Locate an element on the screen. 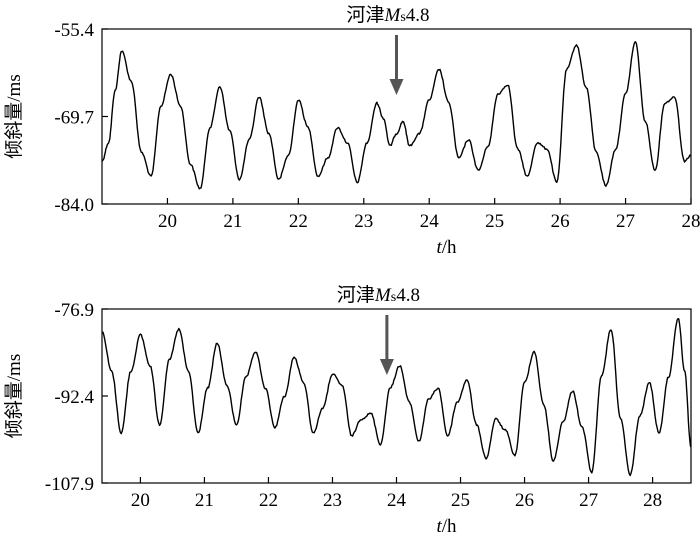  y-tick-label: -69.7 is located at coordinates (74, 118).